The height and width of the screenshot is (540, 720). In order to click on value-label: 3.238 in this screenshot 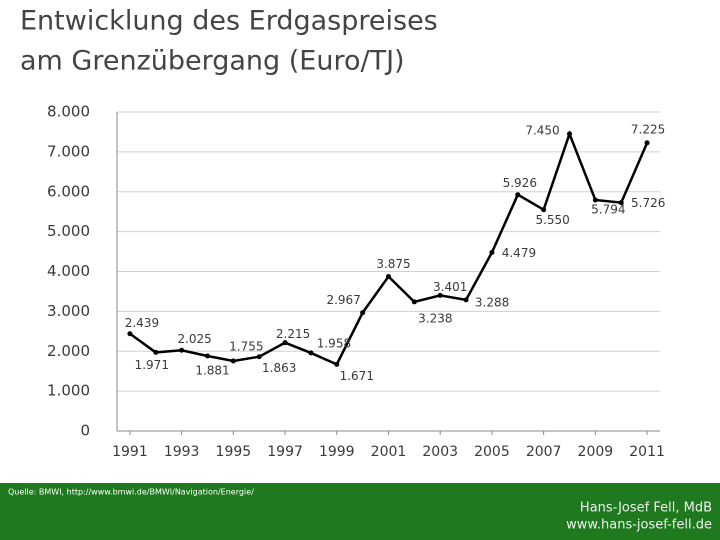, I will do `click(435, 318)`.